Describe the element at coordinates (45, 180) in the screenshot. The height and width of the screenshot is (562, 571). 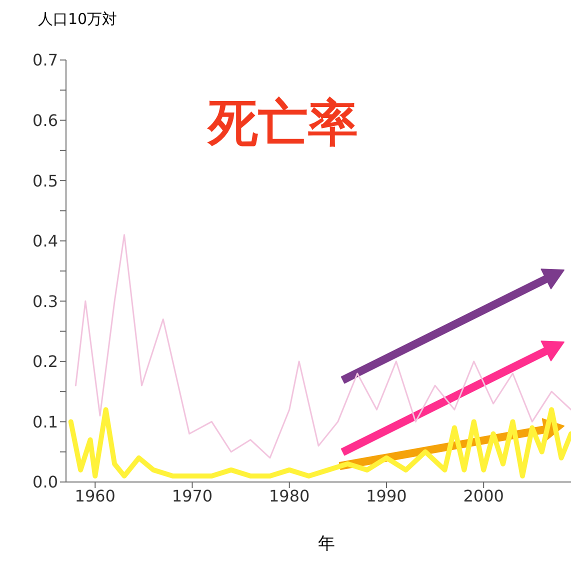
I see `y-tick-label: 0.5` at that location.